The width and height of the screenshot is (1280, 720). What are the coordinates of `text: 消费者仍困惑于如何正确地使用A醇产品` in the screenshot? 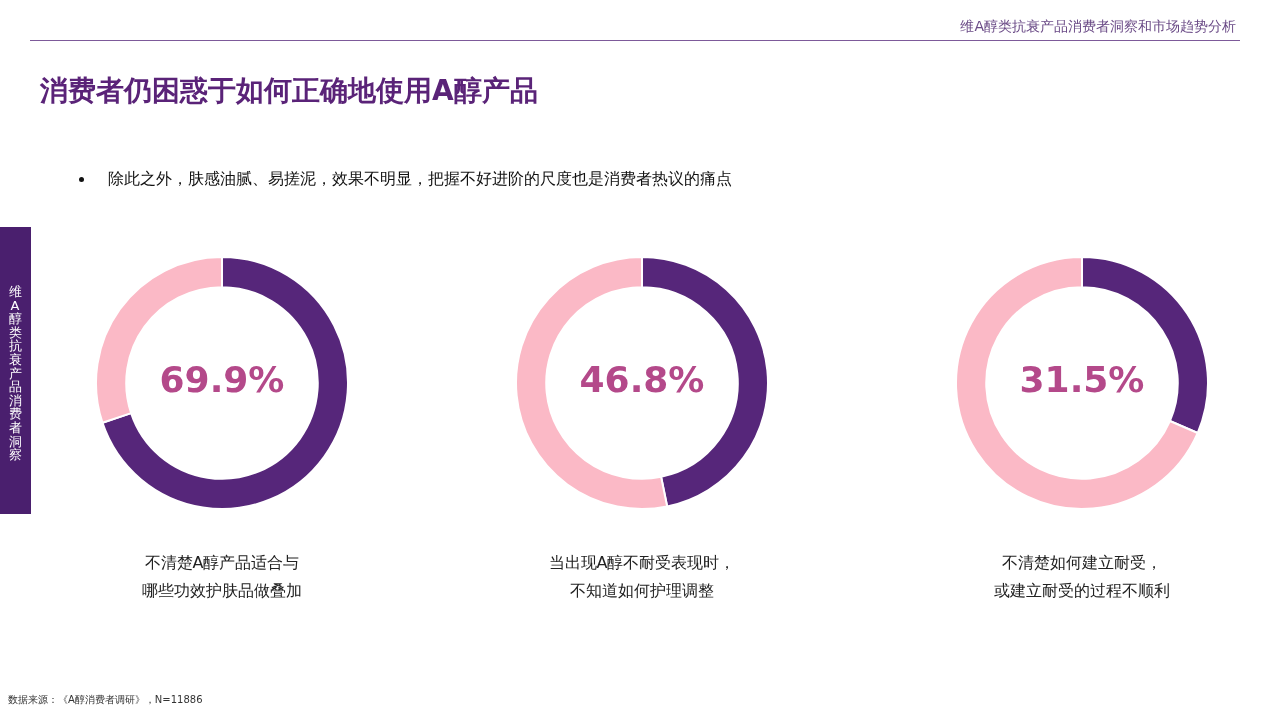 It's located at (289, 91).